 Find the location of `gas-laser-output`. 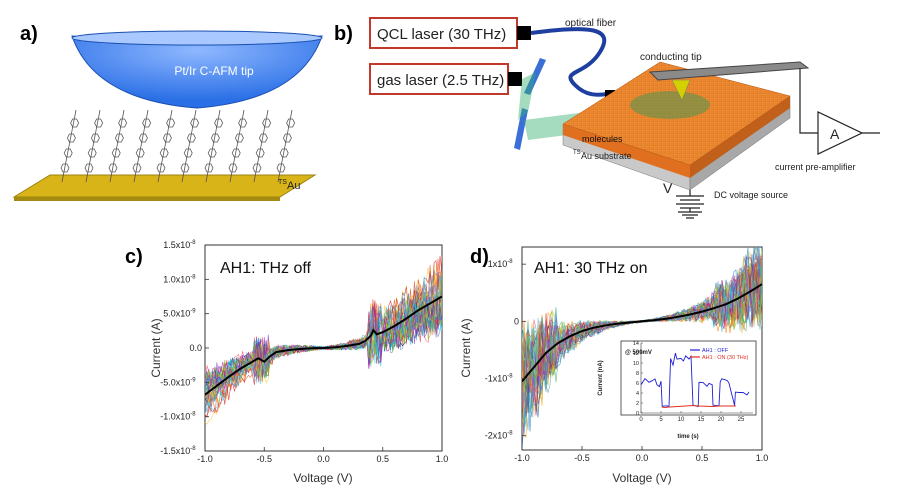

gas-laser-output is located at coordinates (515, 79).